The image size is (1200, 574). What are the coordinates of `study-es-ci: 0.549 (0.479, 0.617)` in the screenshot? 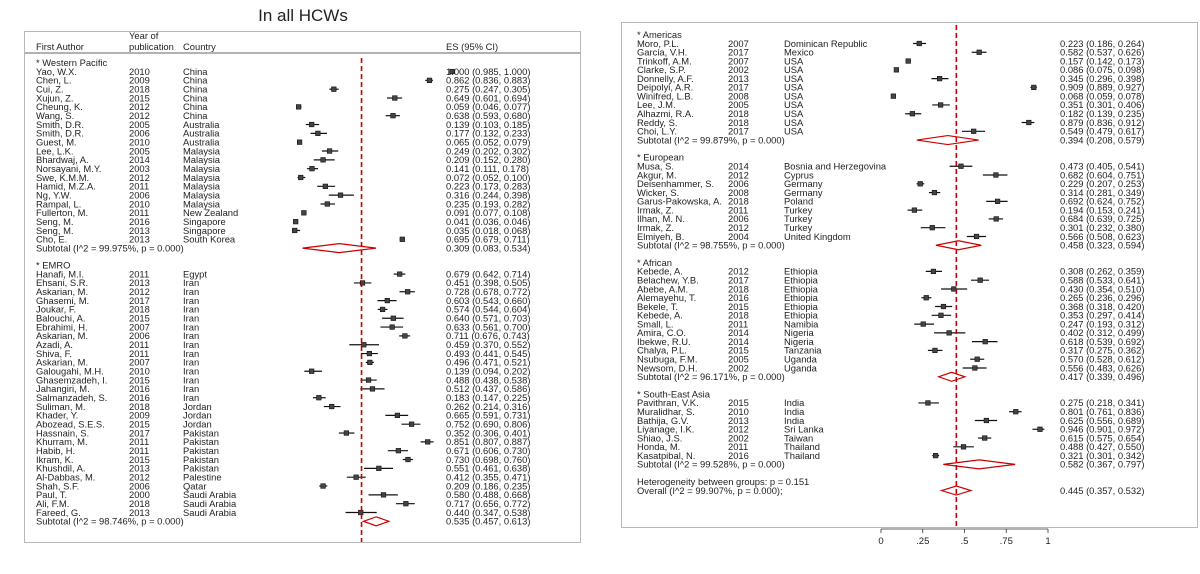 It's located at (1102, 131).